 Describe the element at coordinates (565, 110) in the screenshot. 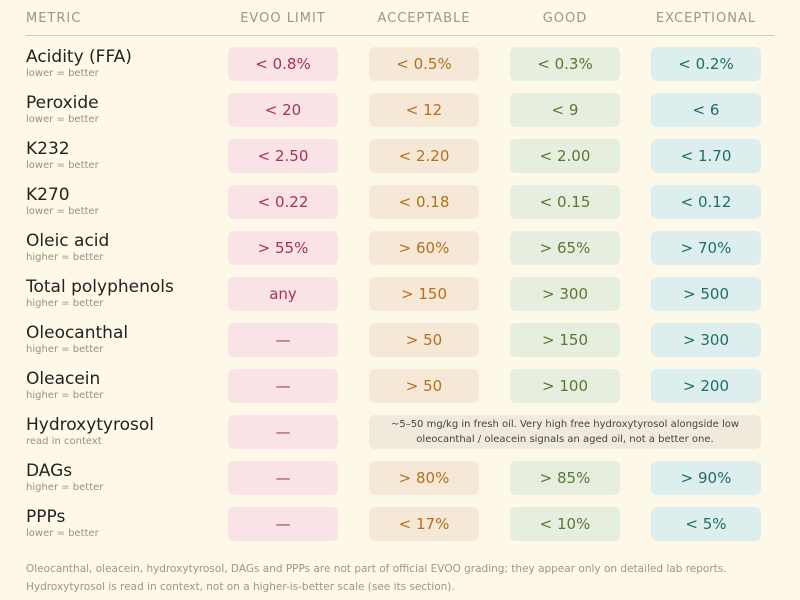

I see `good-value: < 9` at that location.